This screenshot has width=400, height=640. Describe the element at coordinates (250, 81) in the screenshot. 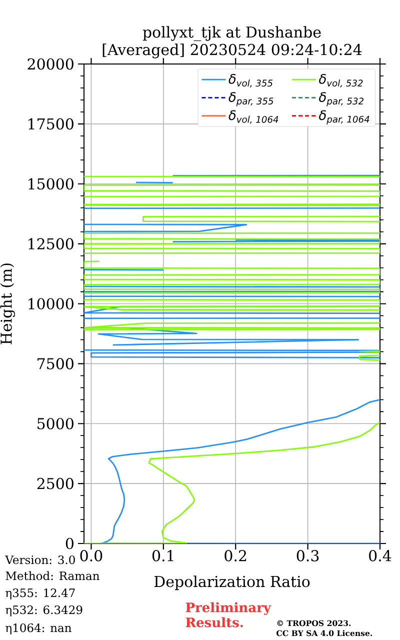

I see `legend-label: δ$_{vol, 355}$` at that location.